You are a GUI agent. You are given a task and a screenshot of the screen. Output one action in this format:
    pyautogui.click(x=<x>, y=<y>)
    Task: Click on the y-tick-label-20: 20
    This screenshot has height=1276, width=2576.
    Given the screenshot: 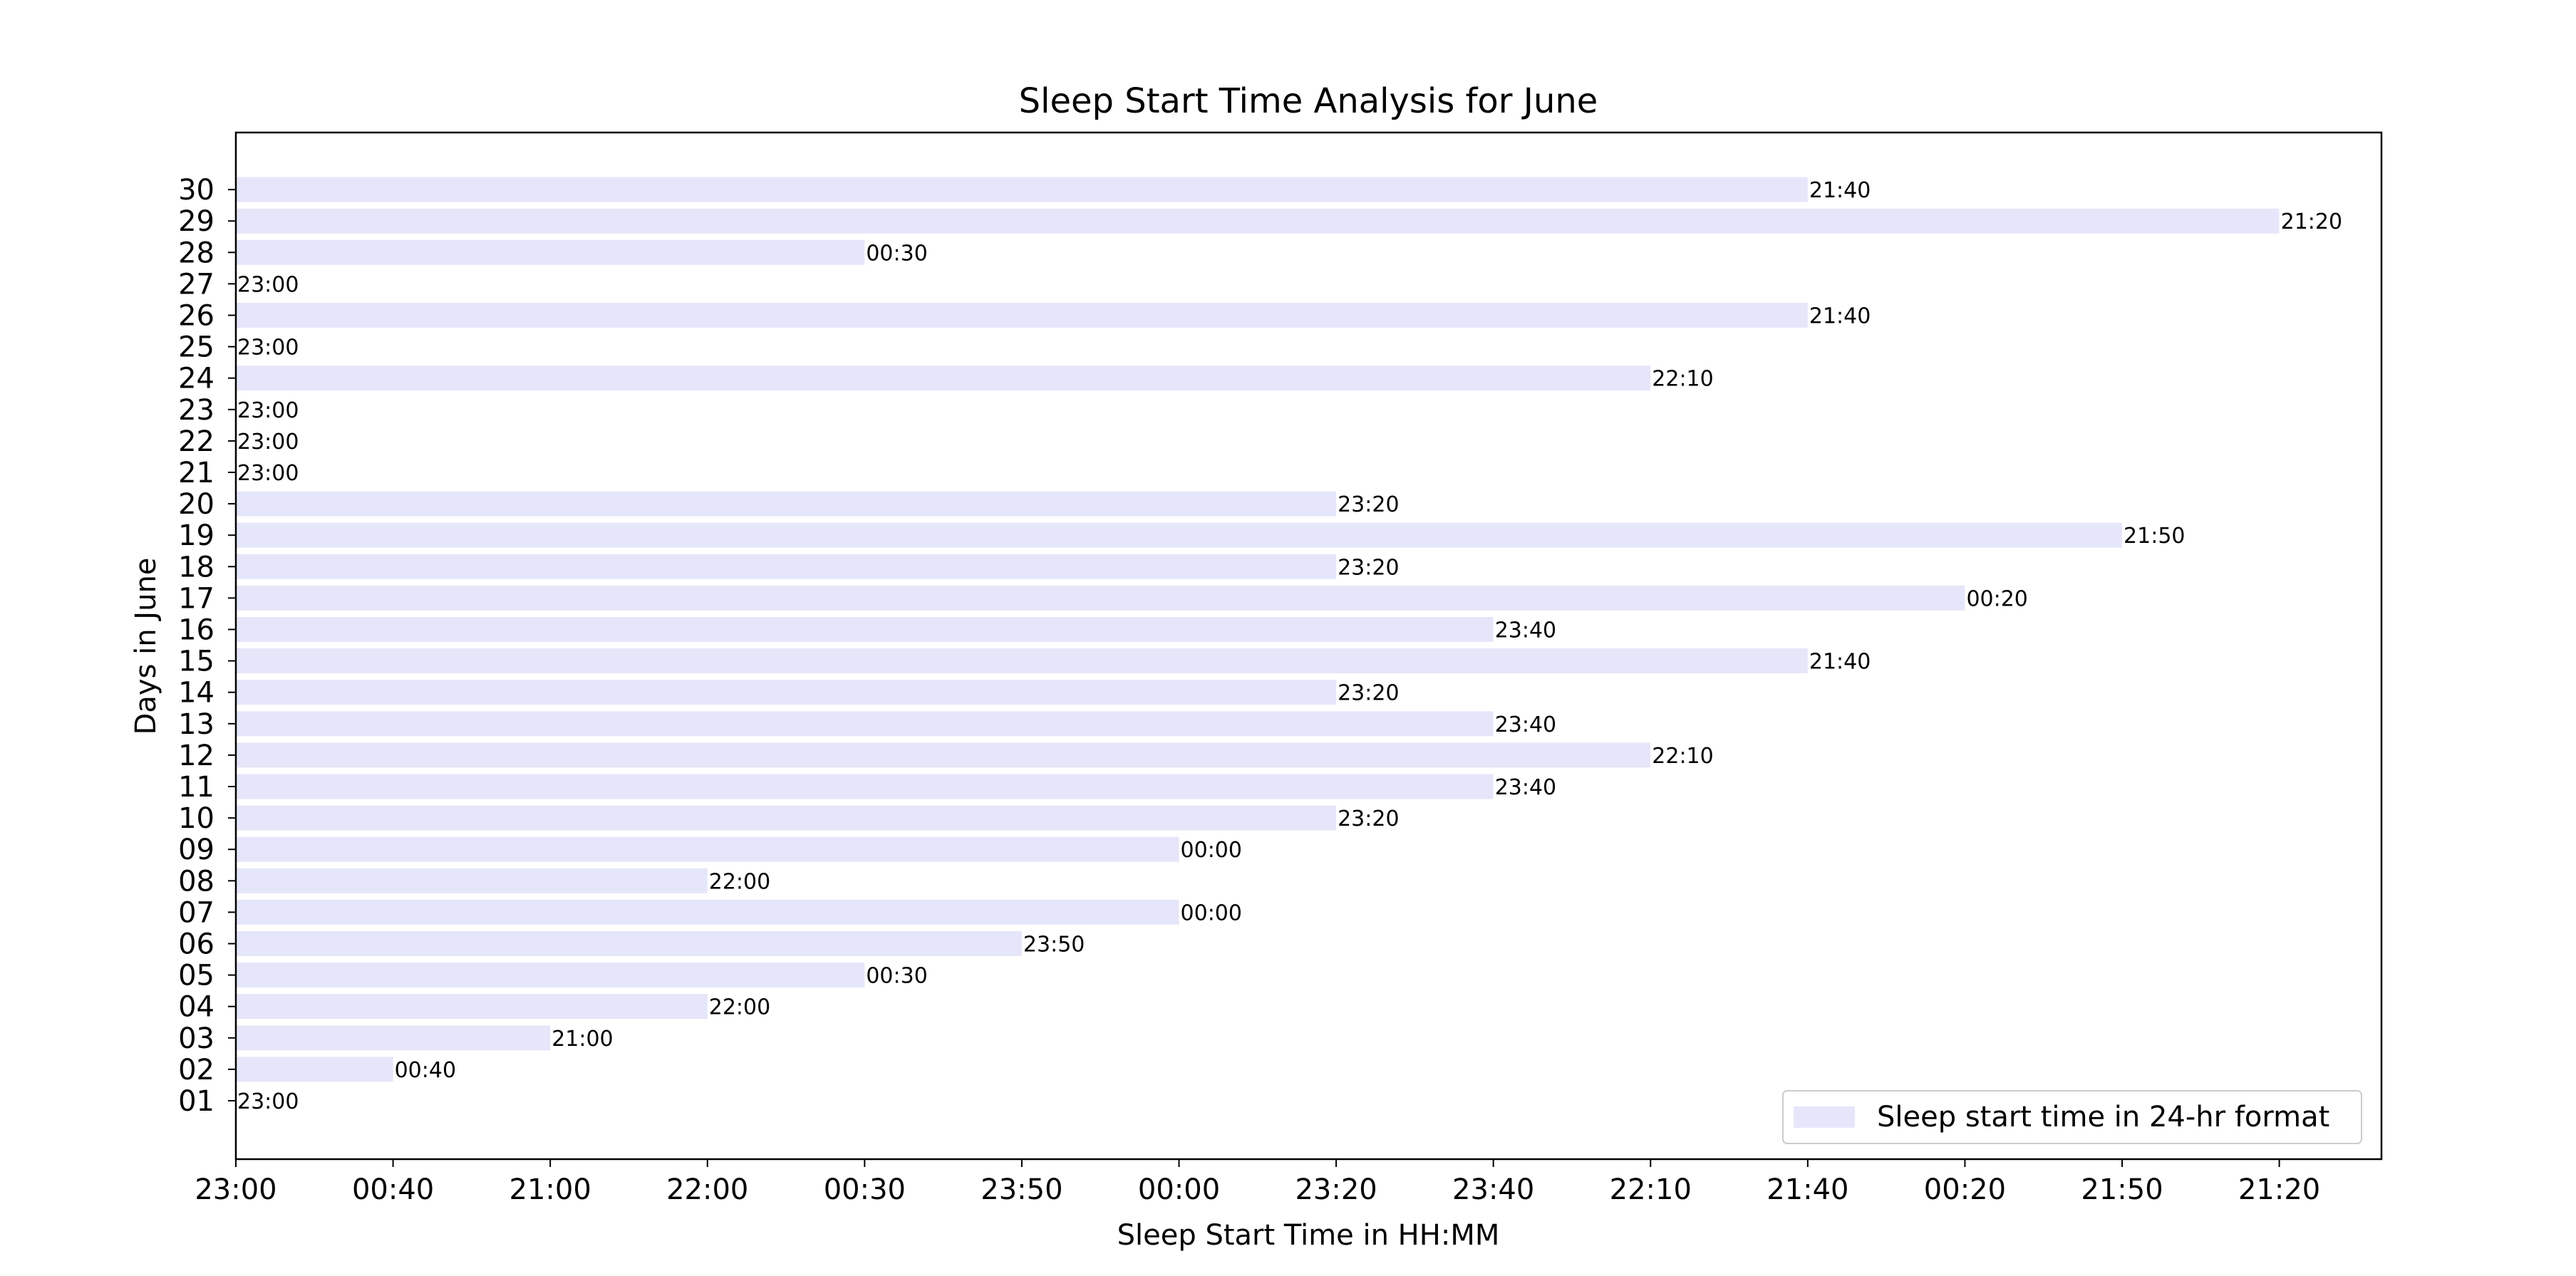 What is the action you would take?
    pyautogui.click(x=196, y=504)
    